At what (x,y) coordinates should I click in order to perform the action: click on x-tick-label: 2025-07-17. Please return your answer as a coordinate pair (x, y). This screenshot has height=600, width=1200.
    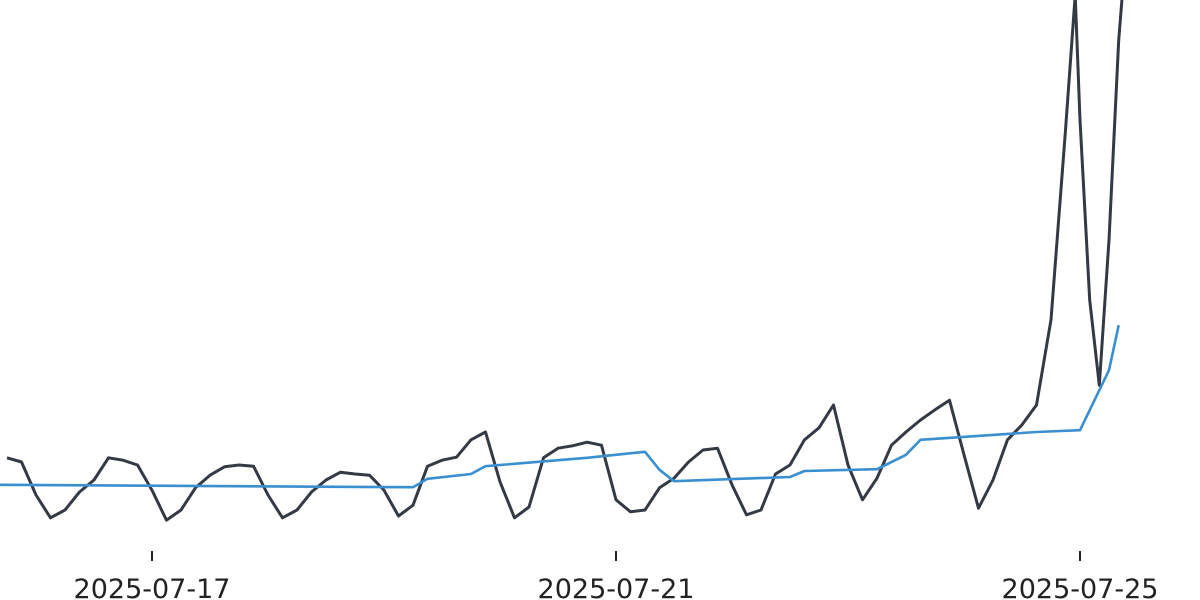
    Looking at the image, I should click on (152, 587).